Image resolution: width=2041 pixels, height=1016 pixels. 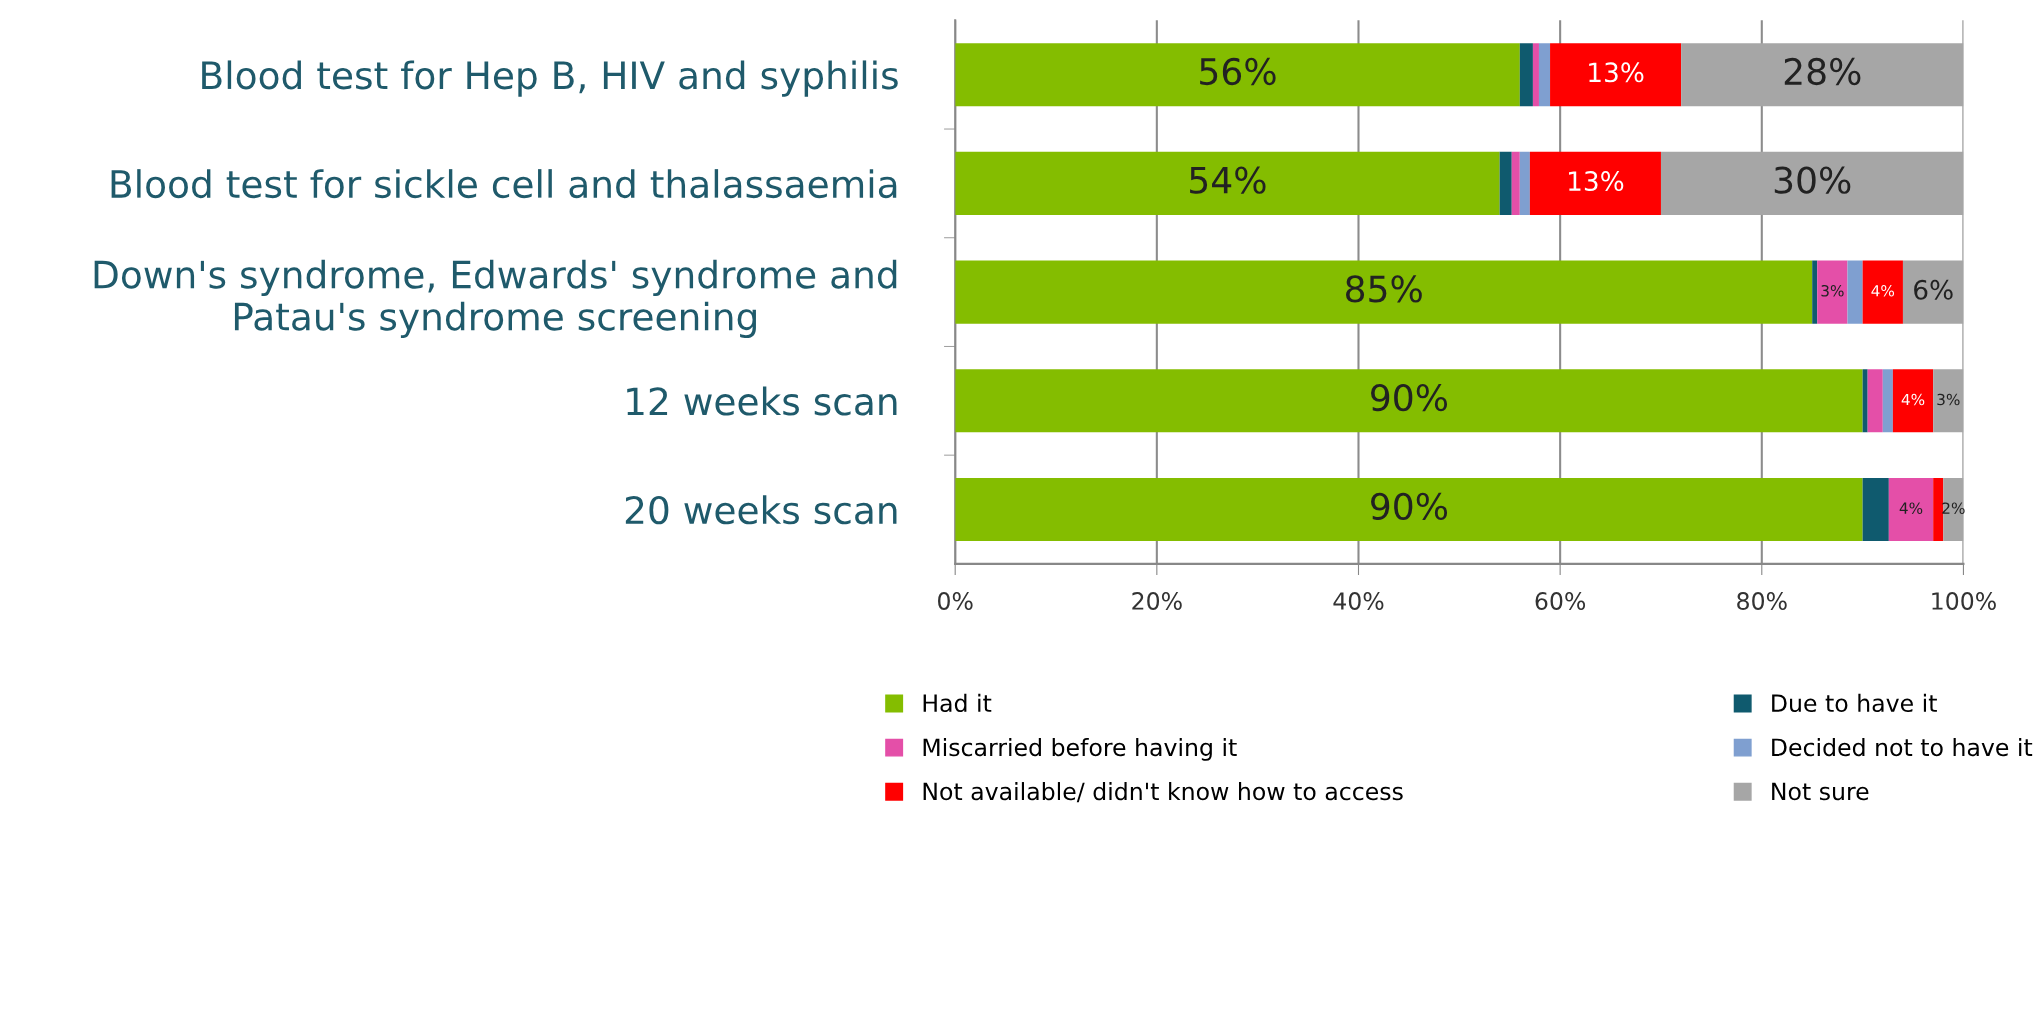 What do you see at coordinates (762, 401) in the screenshot?
I see `y-tick-label: 12 weeks scan` at bounding box center [762, 401].